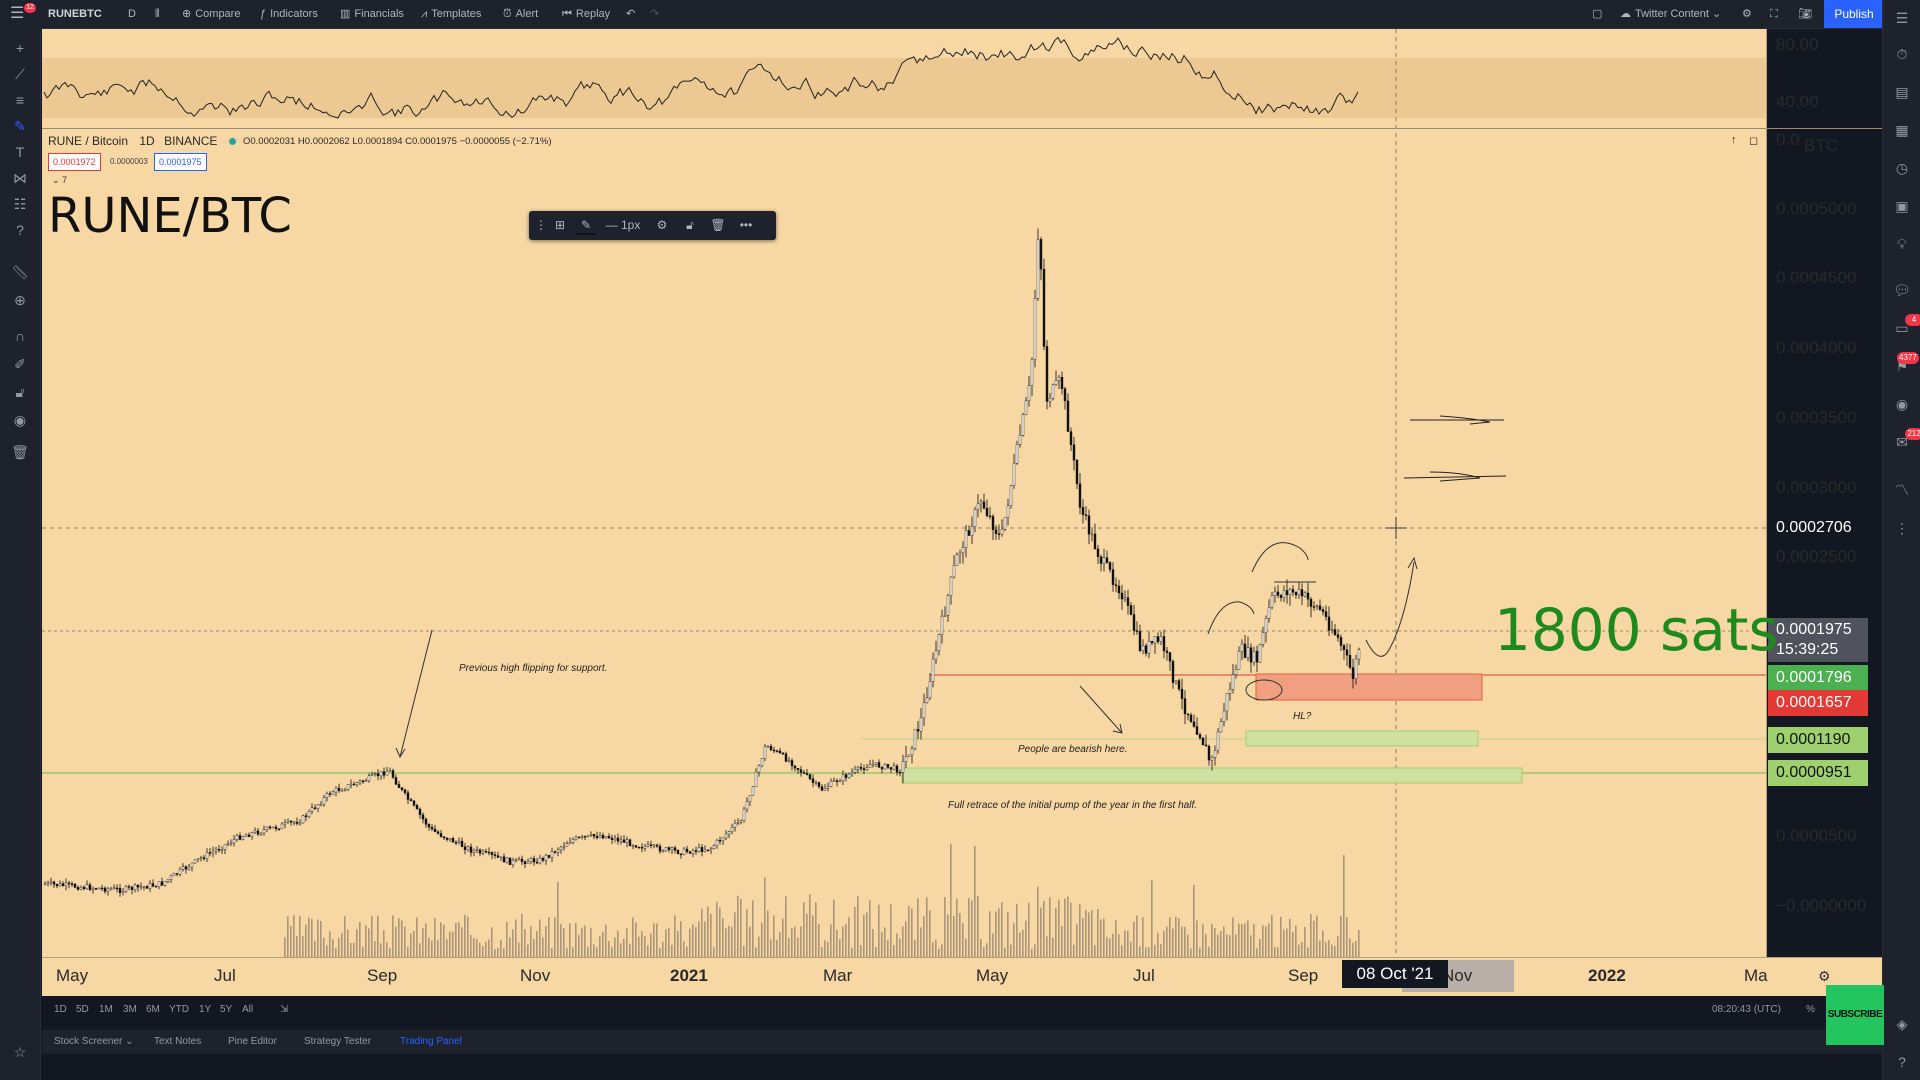 This screenshot has height=1080, width=1920. Describe the element at coordinates (1746, 1009) in the screenshot. I see `utc-clock: 08:20:43 (UTC)` at that location.